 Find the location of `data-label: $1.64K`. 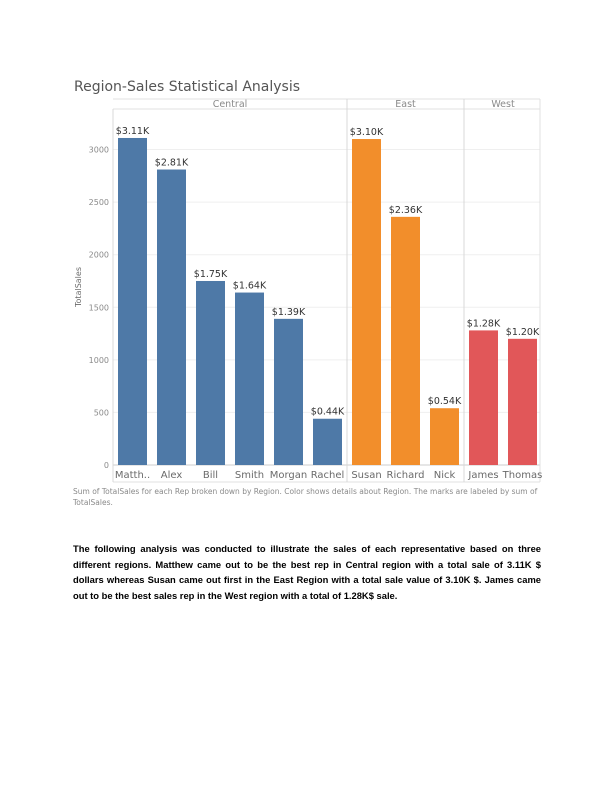

data-label: $1.64K is located at coordinates (250, 286).